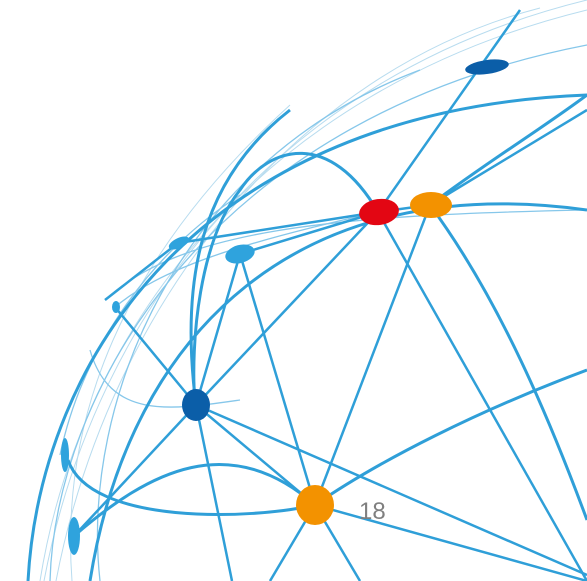 The width and height of the screenshot is (587, 581). What do you see at coordinates (116, 307) in the screenshot?
I see `node-light-blue-tiny` at bounding box center [116, 307].